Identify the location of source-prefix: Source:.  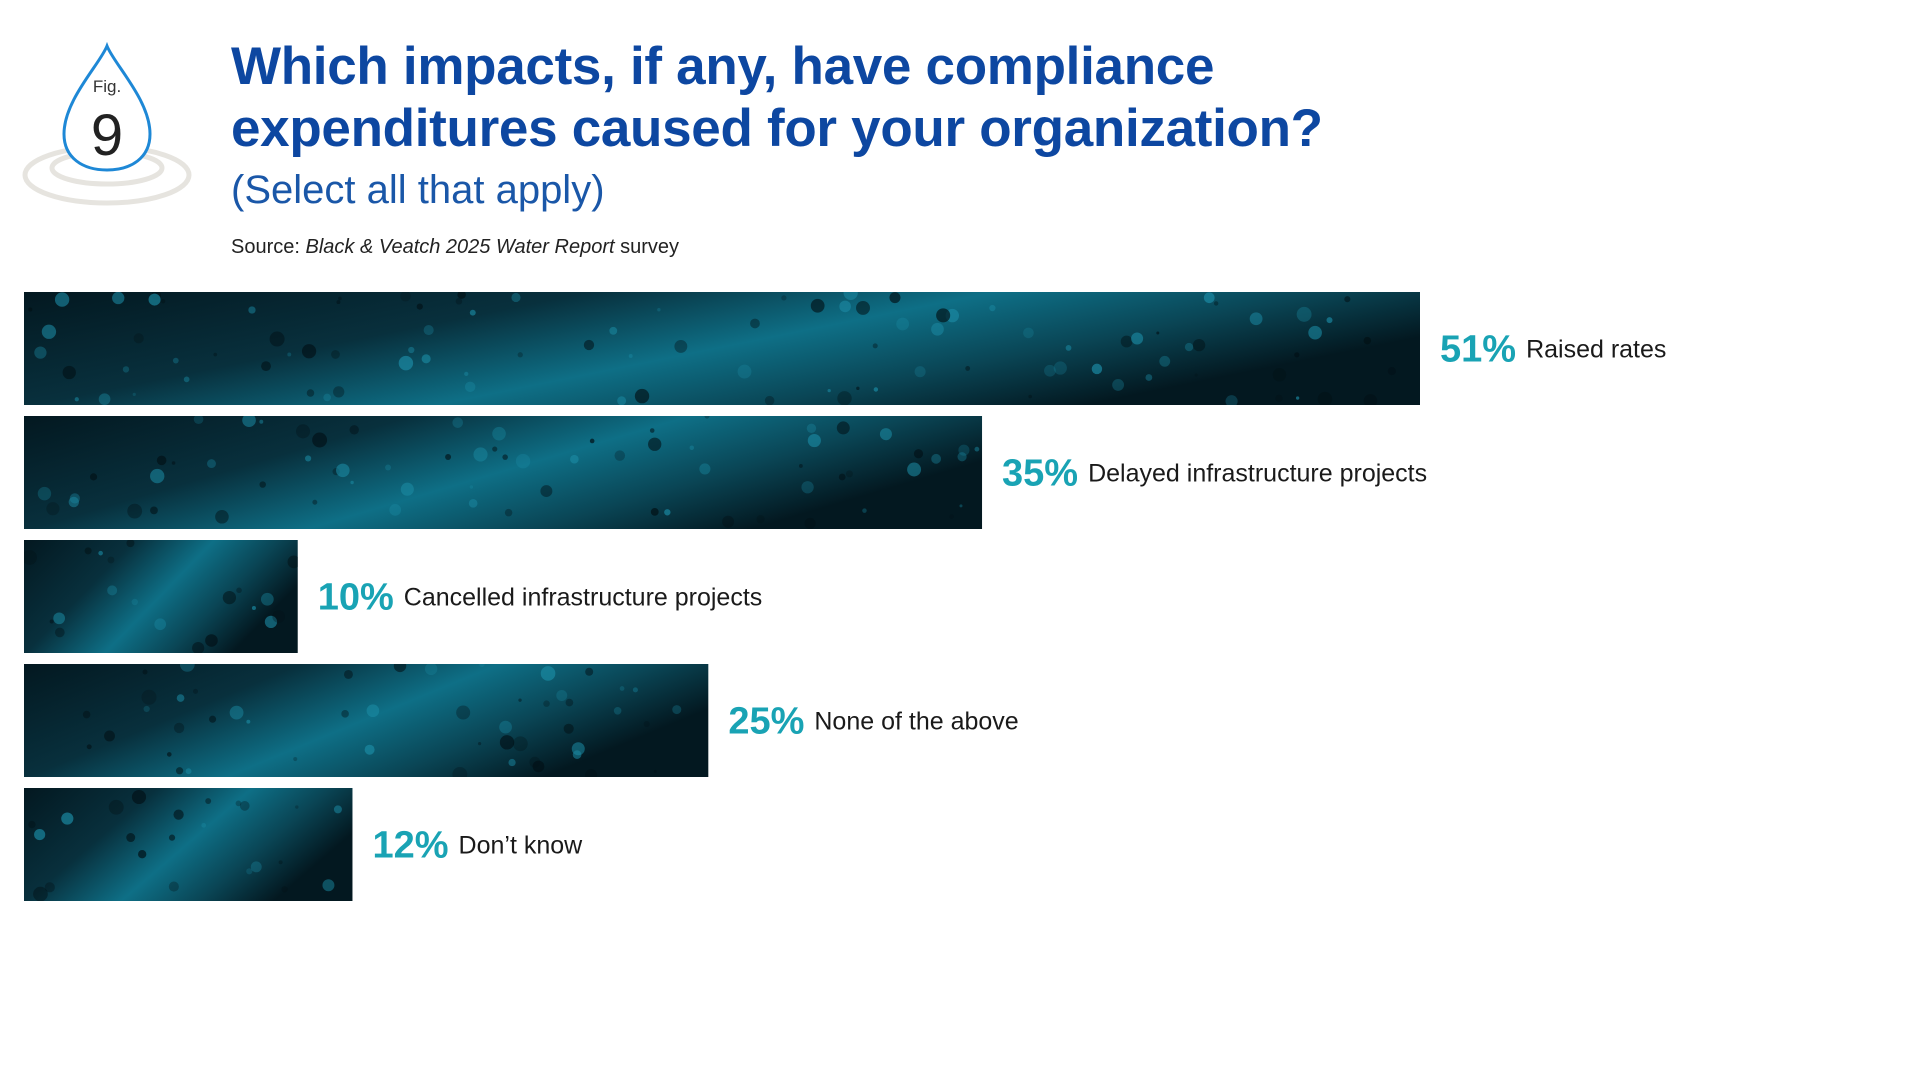
(268, 247).